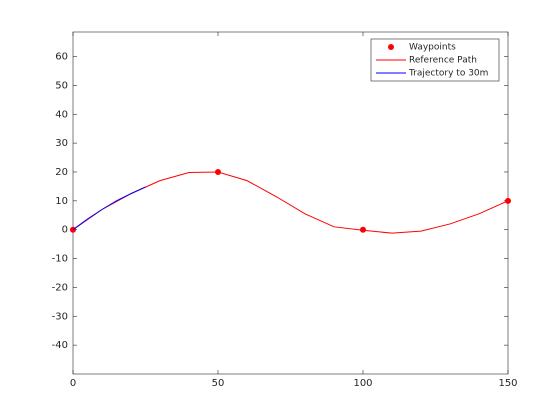 The height and width of the screenshot is (420, 560). Describe the element at coordinates (61, 85) in the screenshot. I see `y-tick-label: 50` at that location.